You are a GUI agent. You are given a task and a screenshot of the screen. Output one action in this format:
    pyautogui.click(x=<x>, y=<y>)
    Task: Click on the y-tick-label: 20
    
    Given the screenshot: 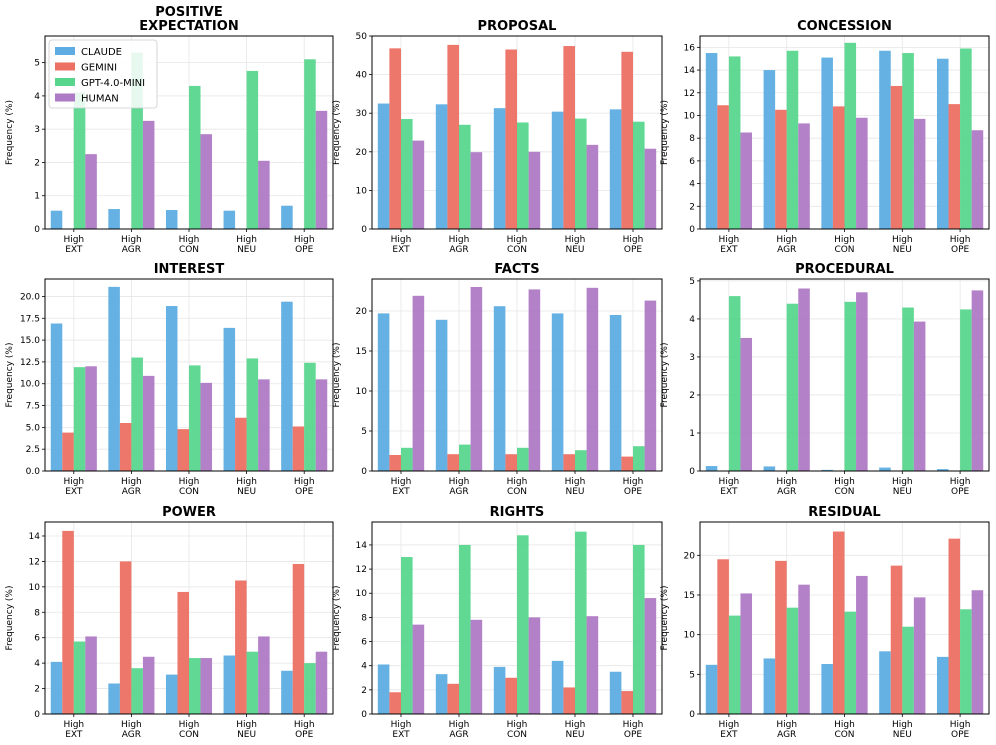 What is the action you would take?
    pyautogui.click(x=362, y=153)
    